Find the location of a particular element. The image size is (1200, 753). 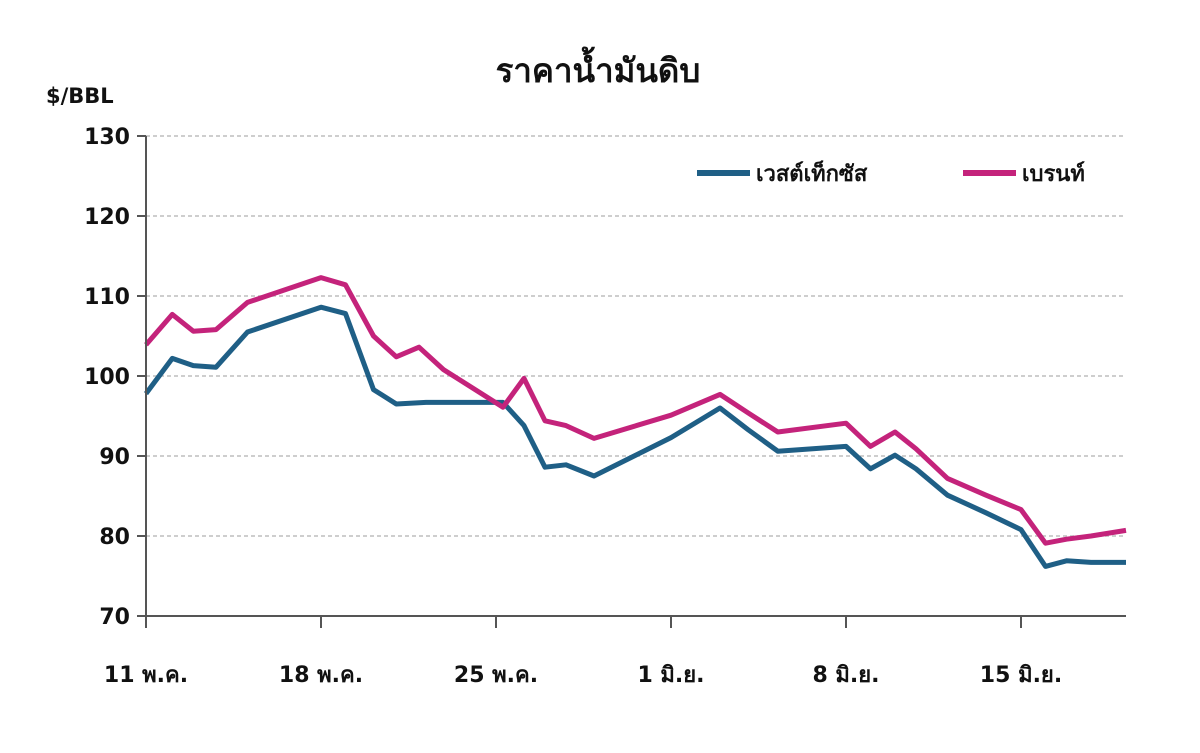

y-axis-ticks: 70 80 90 100 110 120 130 is located at coordinates (115, 377).